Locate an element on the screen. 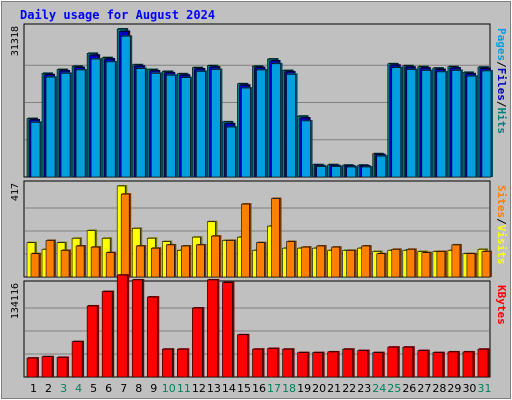 Image resolution: width=512 pixels, height=400 pixels. x-tick-label: 23 is located at coordinates (364, 388).